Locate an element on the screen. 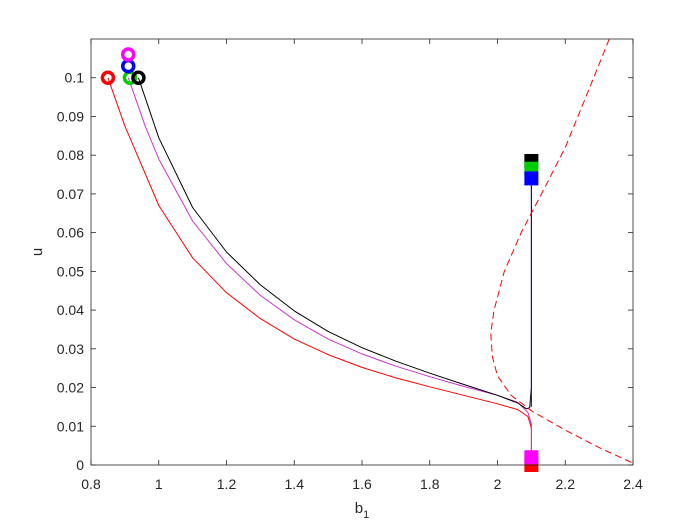 The image size is (700, 530). x-tick-label: 0.8 is located at coordinates (91, 484).